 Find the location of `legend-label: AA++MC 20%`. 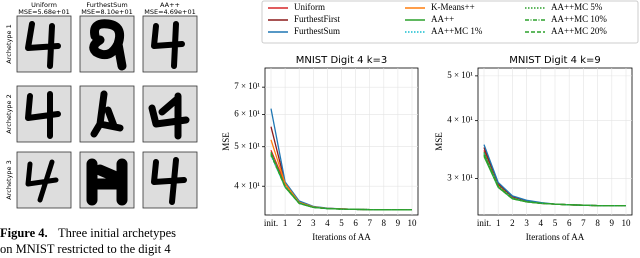

legend-label: AA++MC 20% is located at coordinates (579, 31).